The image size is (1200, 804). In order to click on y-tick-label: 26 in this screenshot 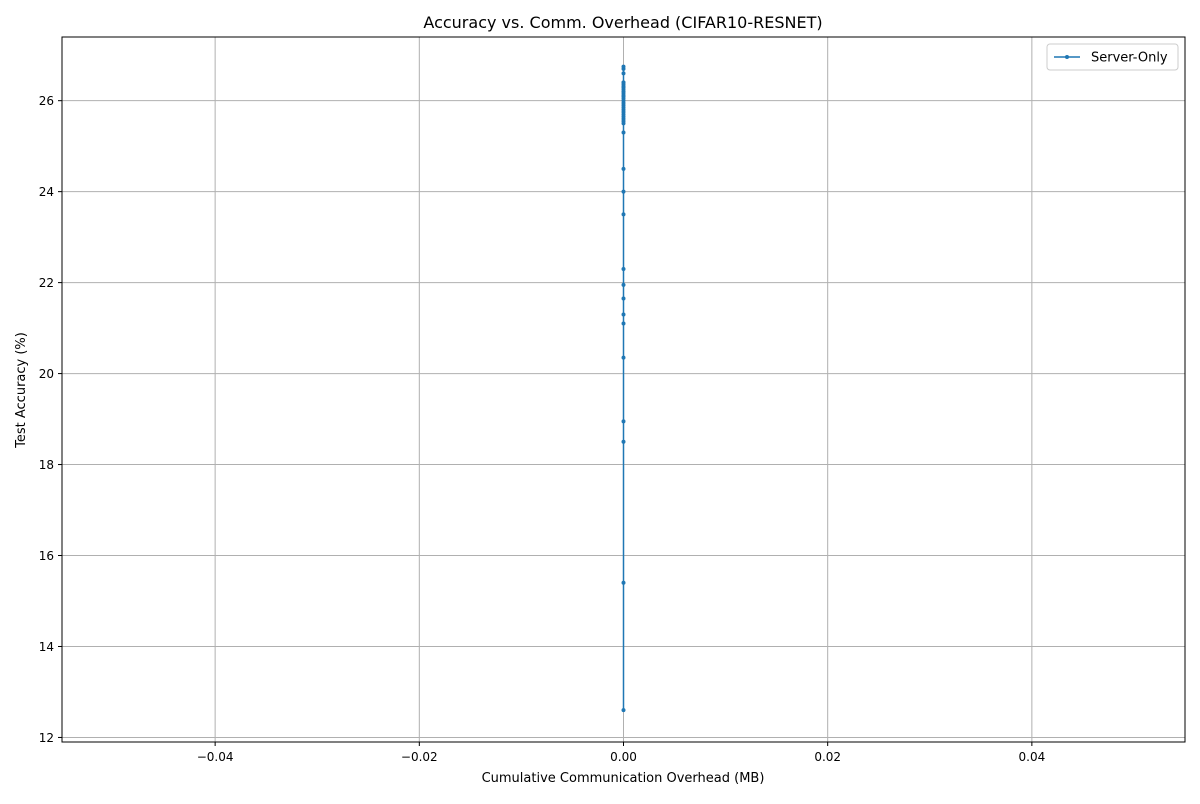, I will do `click(46, 101)`.